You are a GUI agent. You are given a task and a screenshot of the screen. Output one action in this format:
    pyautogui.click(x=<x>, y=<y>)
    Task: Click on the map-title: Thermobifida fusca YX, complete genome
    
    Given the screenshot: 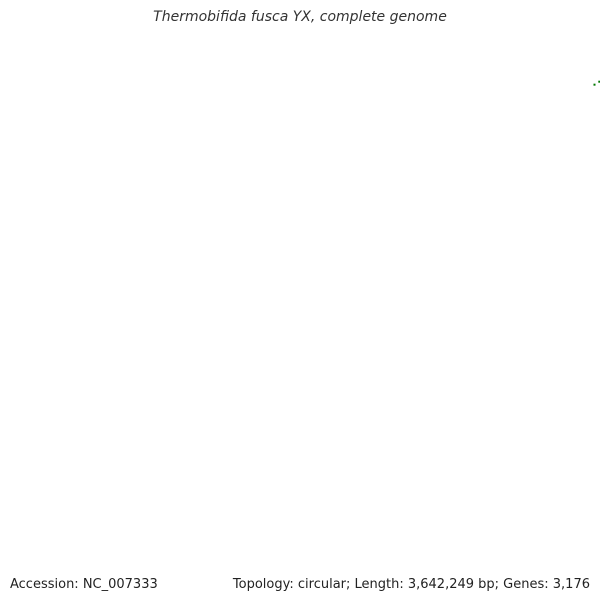 What is the action you would take?
    pyautogui.click(x=300, y=17)
    